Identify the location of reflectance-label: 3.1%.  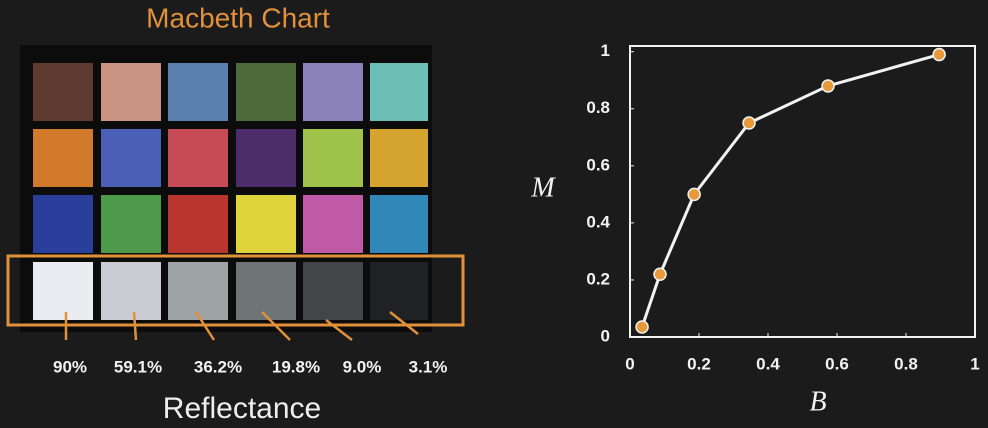
(428, 366).